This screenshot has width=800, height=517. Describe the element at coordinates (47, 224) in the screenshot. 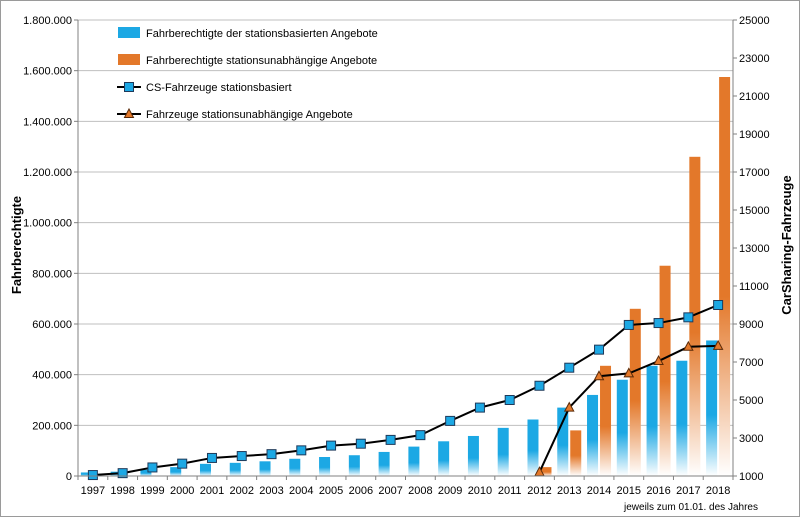

I see `y-left-tick-label: 1.000.000` at that location.